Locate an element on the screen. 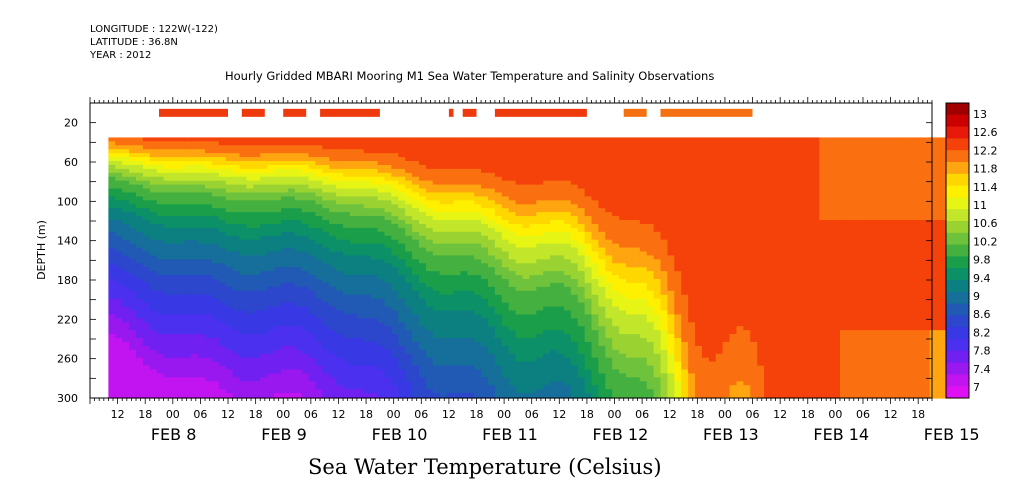 The image size is (1009, 504). y-tick-label: 20 is located at coordinates (71, 123).